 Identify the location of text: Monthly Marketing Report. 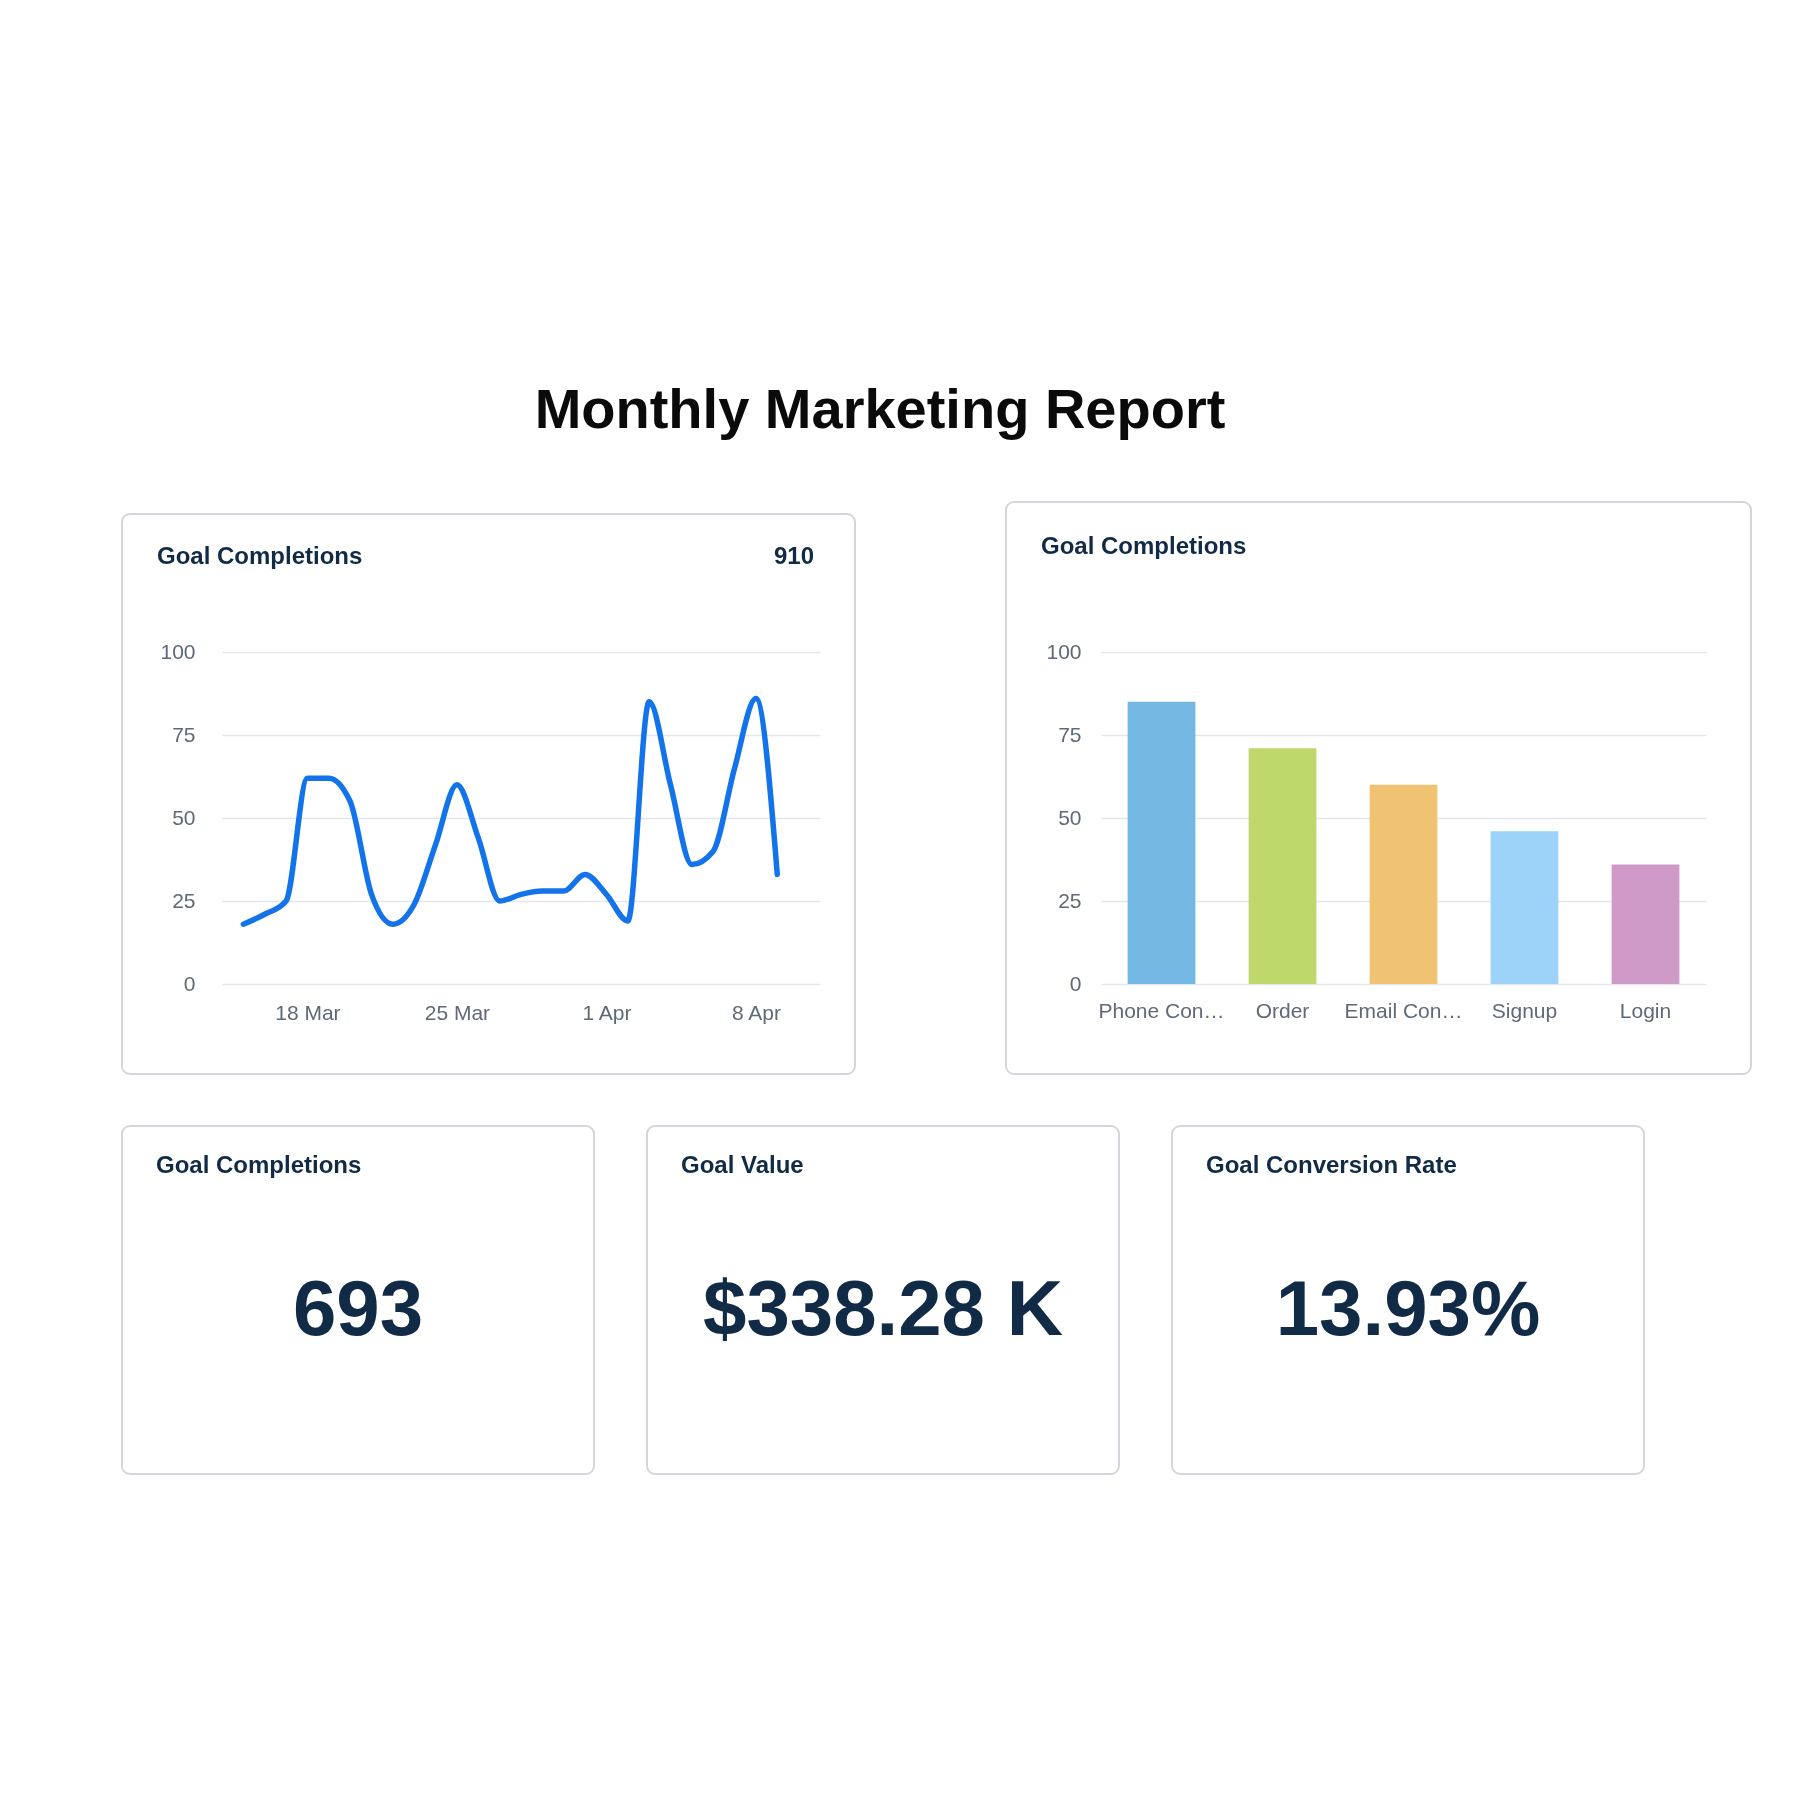
(880, 408).